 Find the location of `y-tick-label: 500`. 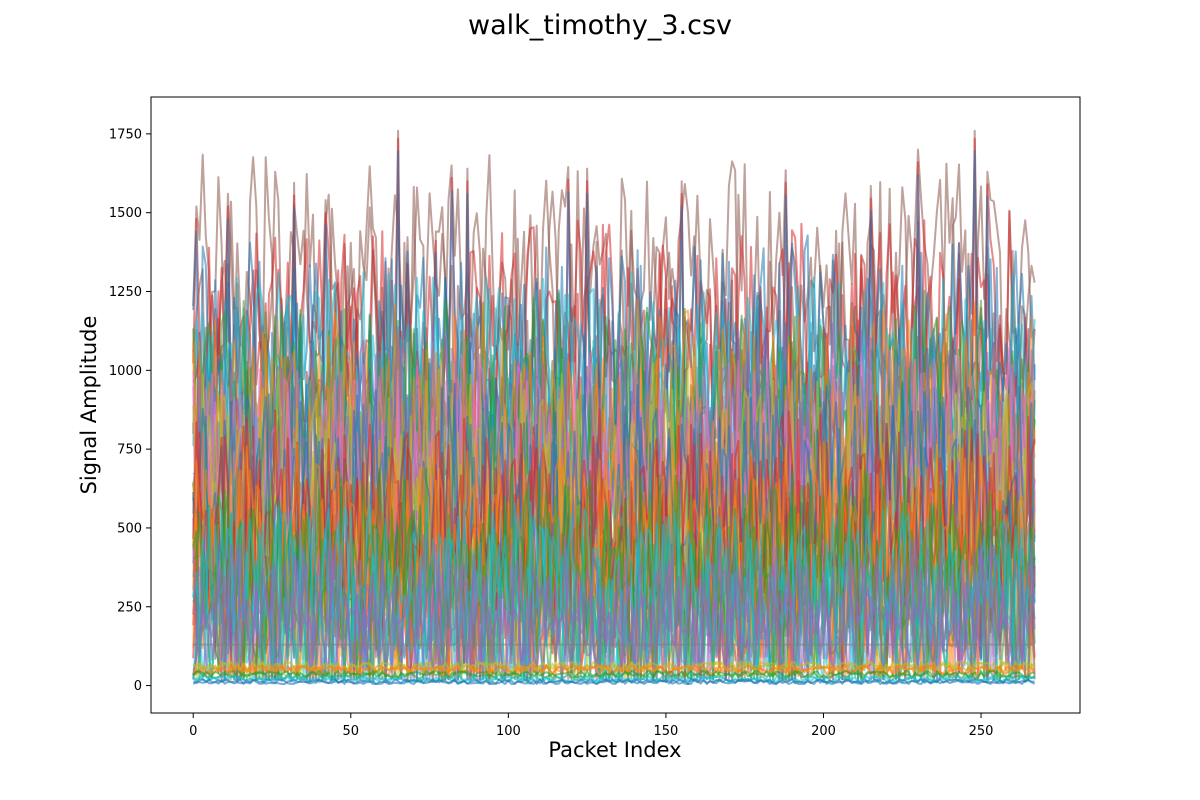

y-tick-label: 500 is located at coordinates (129, 528).